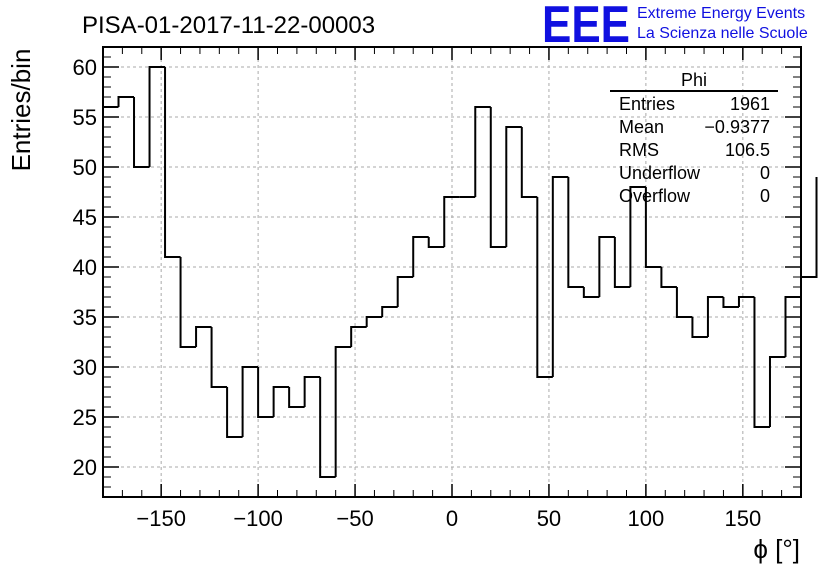 This screenshot has height=572, width=836. Describe the element at coordinates (354, 518) in the screenshot. I see `x-tick-label: −50` at that location.